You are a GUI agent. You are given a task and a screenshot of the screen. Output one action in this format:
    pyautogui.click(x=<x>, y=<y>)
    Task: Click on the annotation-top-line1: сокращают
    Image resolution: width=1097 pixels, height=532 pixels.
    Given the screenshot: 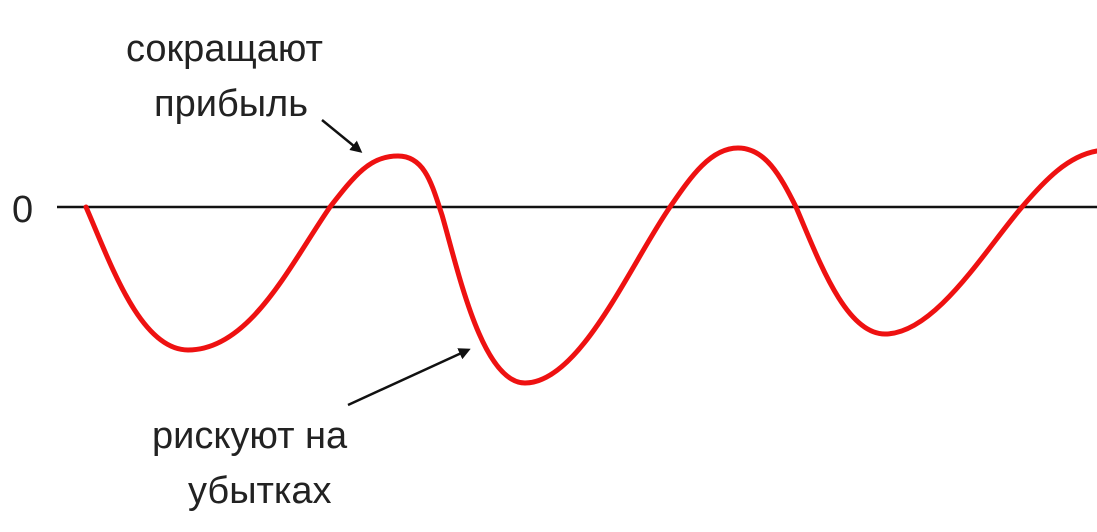 What is the action you would take?
    pyautogui.click(x=224, y=49)
    